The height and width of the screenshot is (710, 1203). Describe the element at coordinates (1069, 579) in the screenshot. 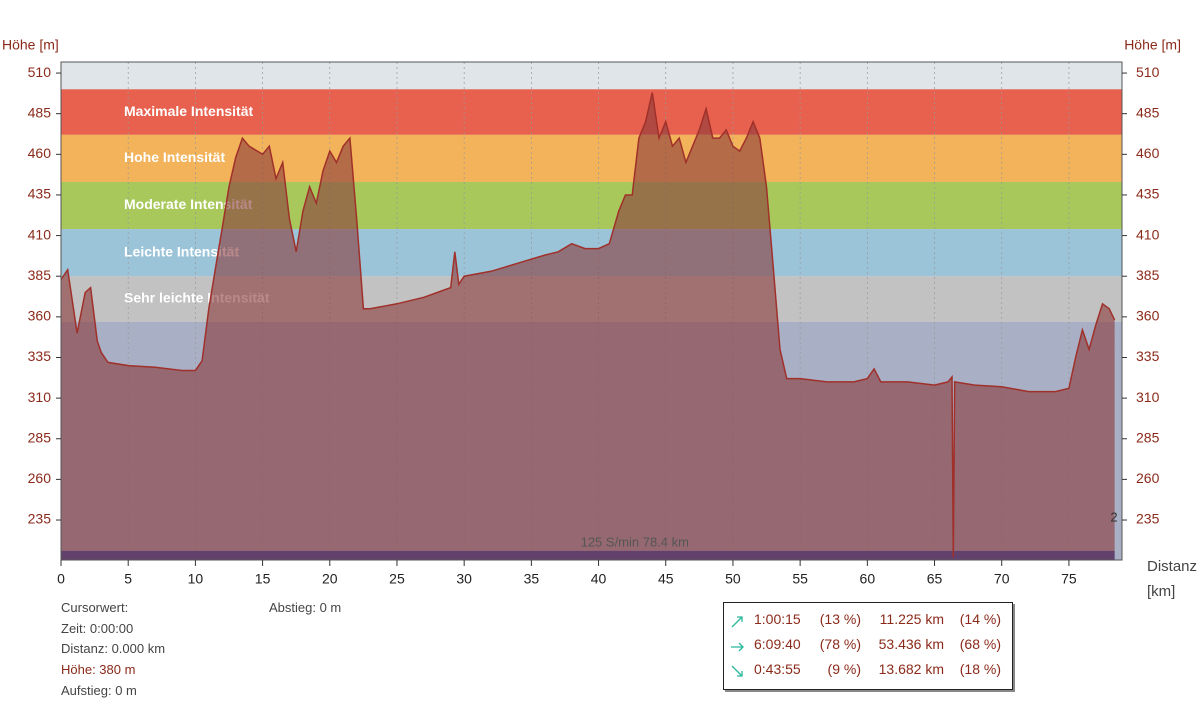

I see `x-tick-label: 75` at that location.